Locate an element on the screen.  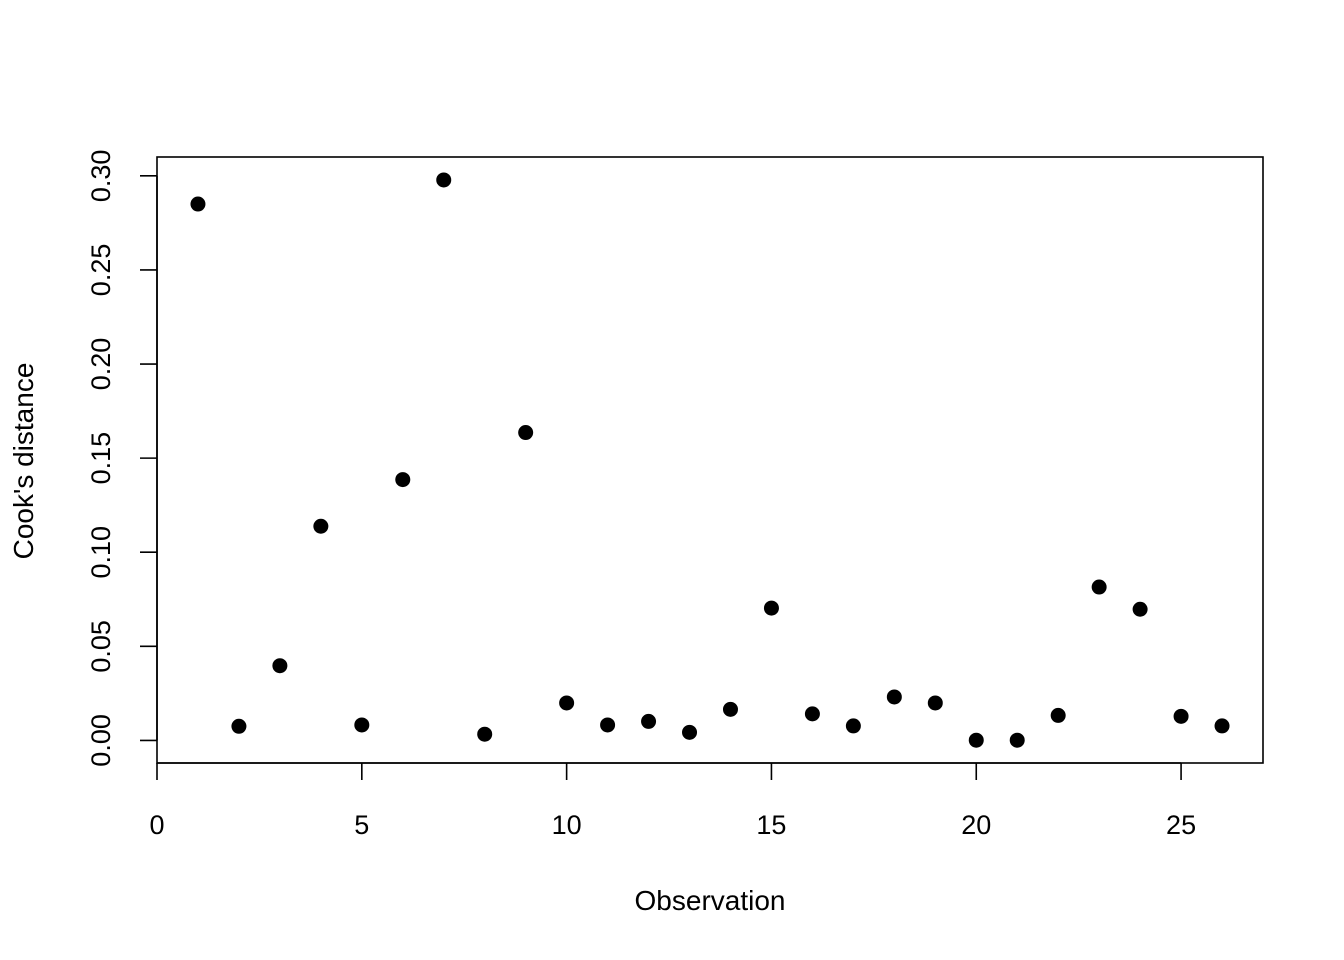
x-tick-label: 10 is located at coordinates (567, 825).